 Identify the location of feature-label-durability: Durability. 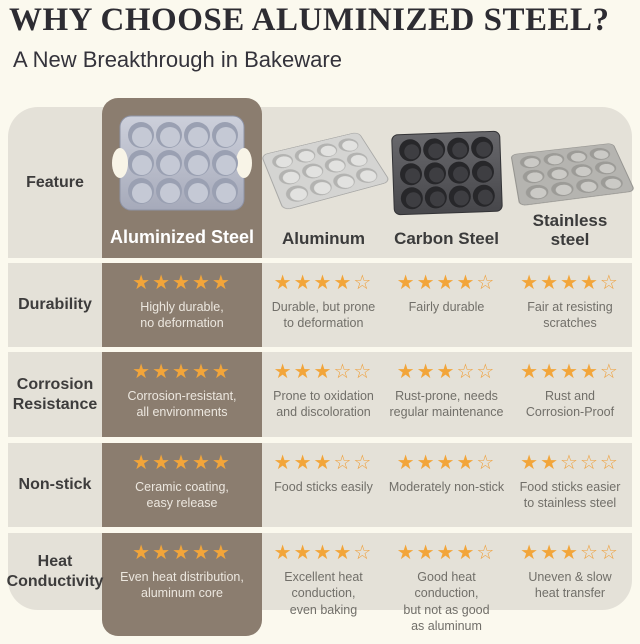
(55, 304).